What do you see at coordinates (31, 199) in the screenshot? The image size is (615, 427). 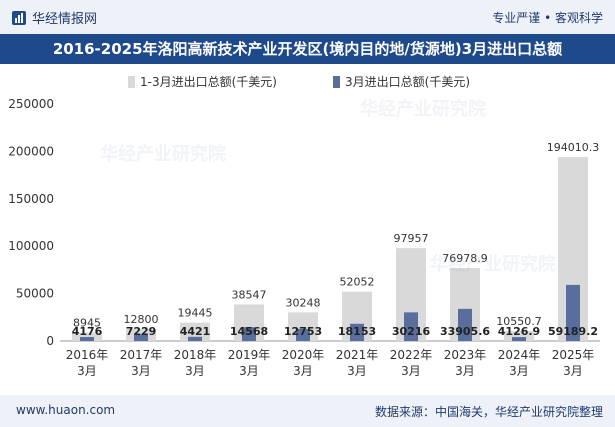 I see `y-tick-label: 150000` at bounding box center [31, 199].